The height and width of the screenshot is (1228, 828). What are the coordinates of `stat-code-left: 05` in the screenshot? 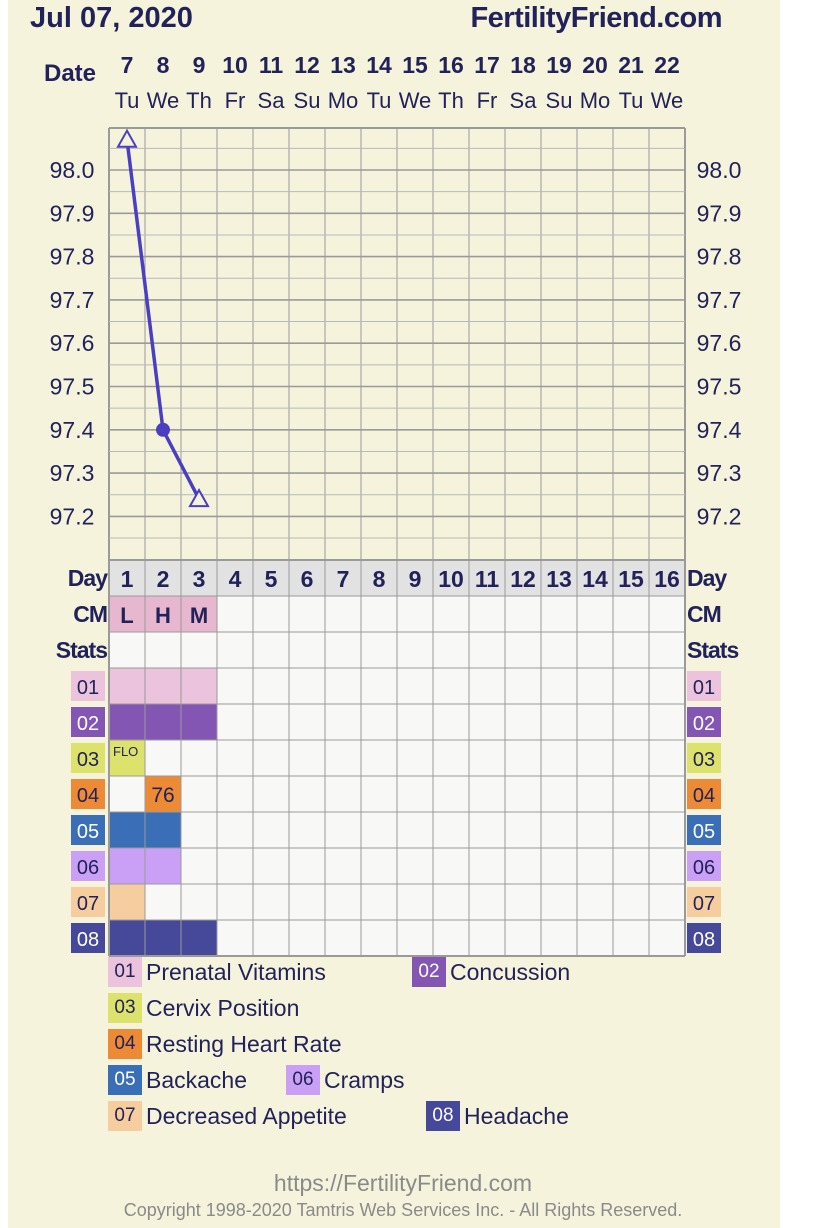 It's located at (88, 832).